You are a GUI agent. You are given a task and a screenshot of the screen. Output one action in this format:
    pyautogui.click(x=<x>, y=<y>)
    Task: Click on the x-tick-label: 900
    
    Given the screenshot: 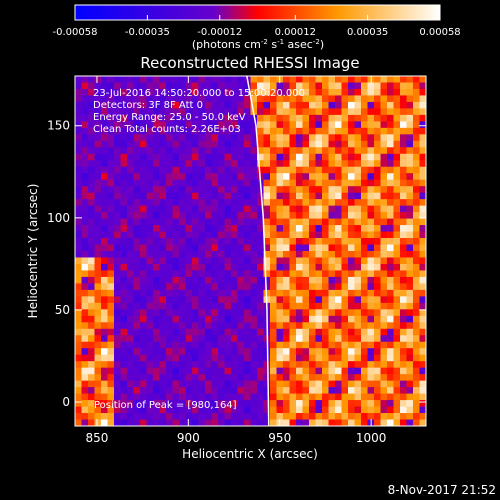 What is the action you would take?
    pyautogui.click(x=188, y=438)
    